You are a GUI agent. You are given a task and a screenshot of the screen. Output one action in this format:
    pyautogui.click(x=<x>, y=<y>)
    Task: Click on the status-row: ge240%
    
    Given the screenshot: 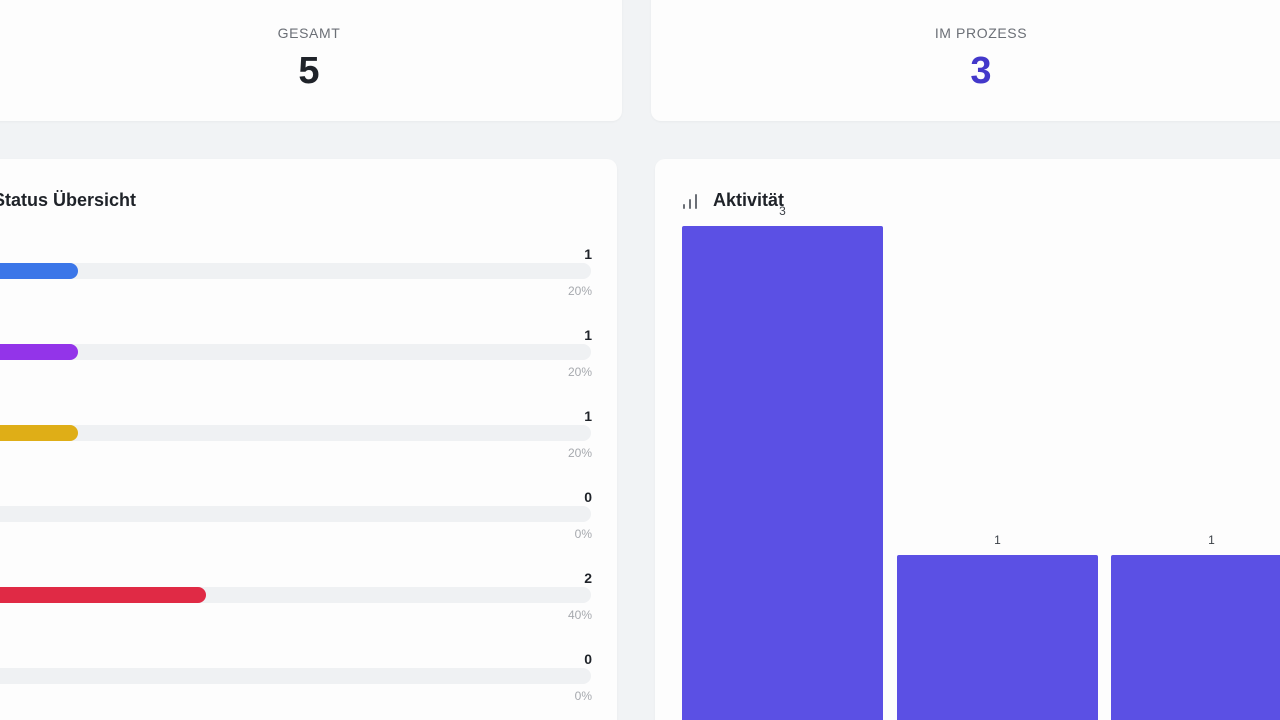 What is the action you would take?
    pyautogui.click(x=308, y=610)
    